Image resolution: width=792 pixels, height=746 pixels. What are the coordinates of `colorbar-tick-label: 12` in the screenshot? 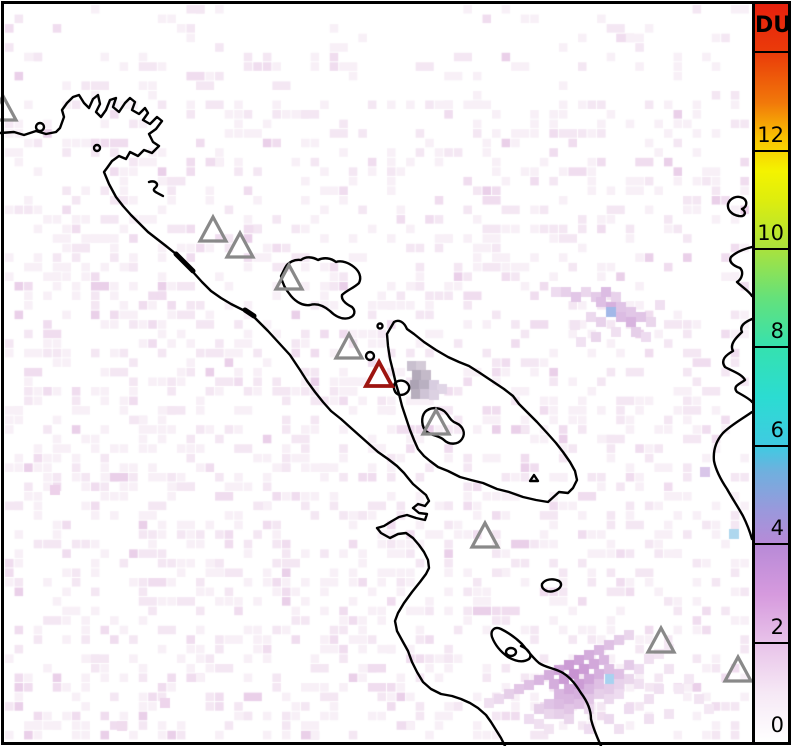 It's located at (770, 134).